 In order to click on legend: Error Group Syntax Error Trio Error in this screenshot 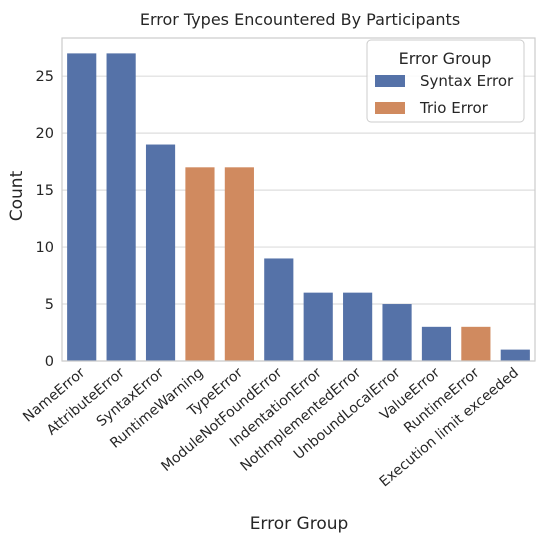, I will do `click(445, 81)`.